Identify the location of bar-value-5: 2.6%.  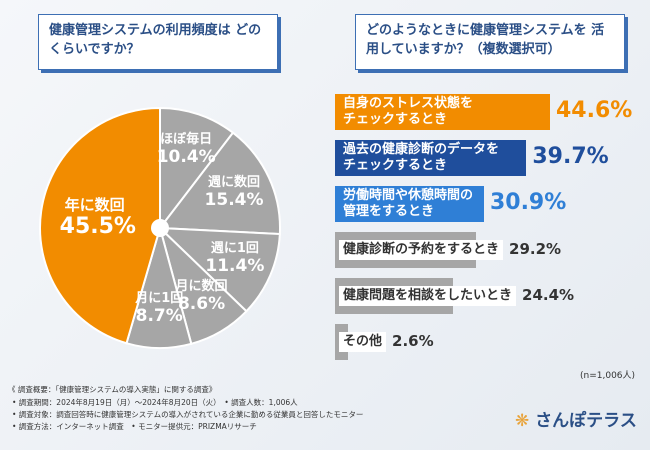
(413, 341).